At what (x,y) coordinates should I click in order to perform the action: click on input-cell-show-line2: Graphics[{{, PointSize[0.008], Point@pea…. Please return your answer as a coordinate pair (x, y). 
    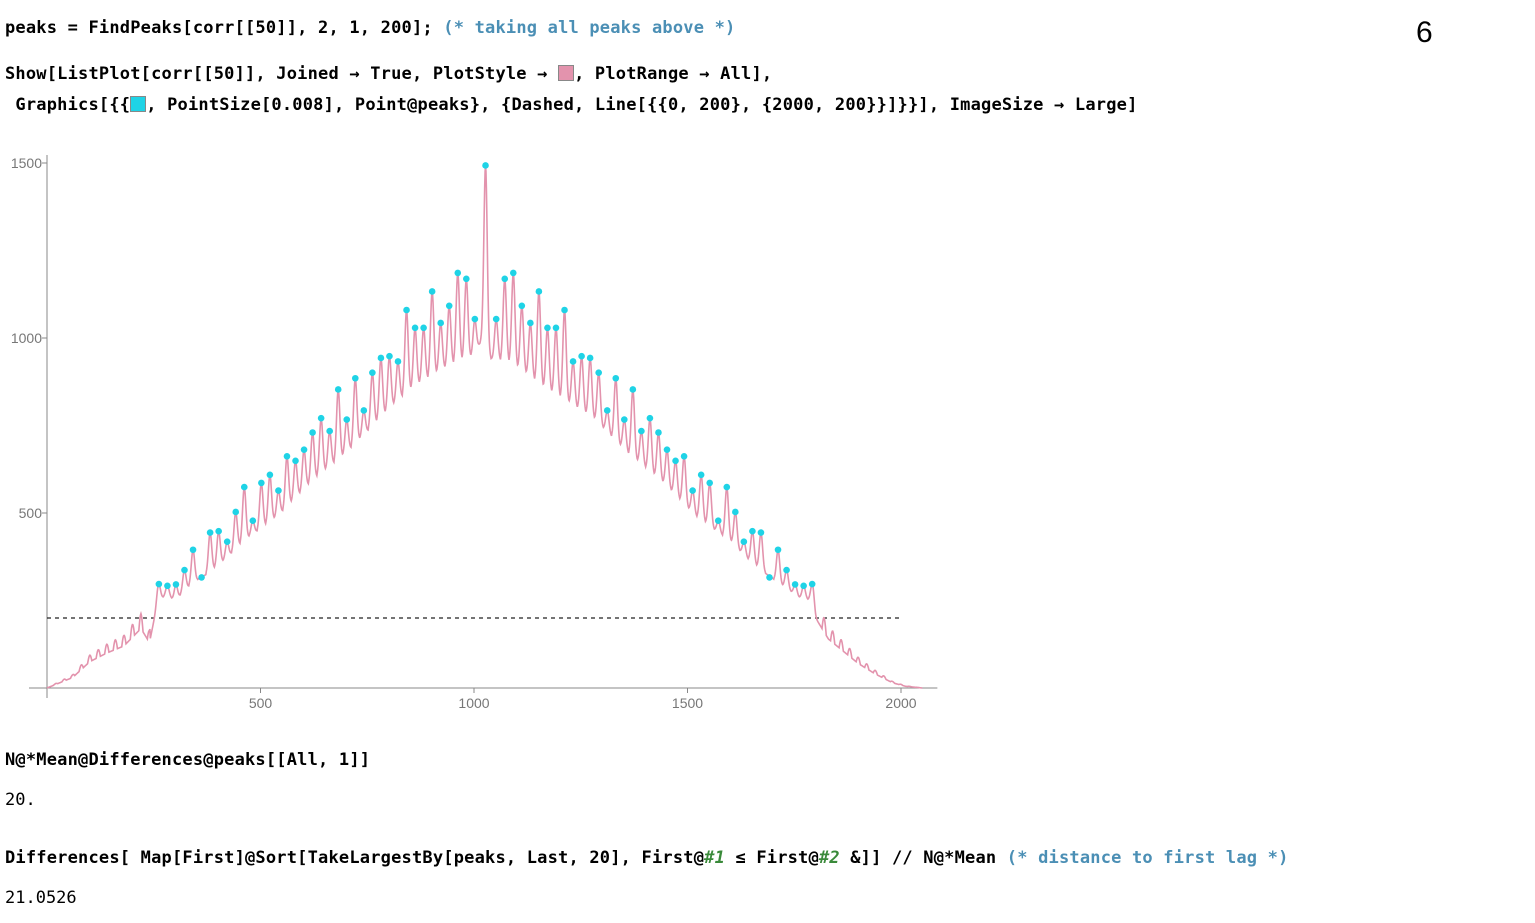
    Looking at the image, I should click on (571, 105).